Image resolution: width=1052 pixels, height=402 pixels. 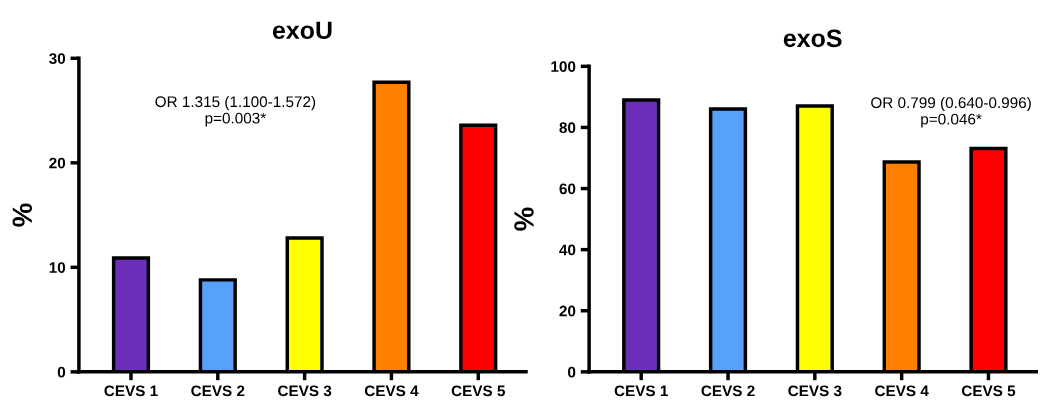 What do you see at coordinates (812, 38) in the screenshot?
I see `chart-title: exoS` at bounding box center [812, 38].